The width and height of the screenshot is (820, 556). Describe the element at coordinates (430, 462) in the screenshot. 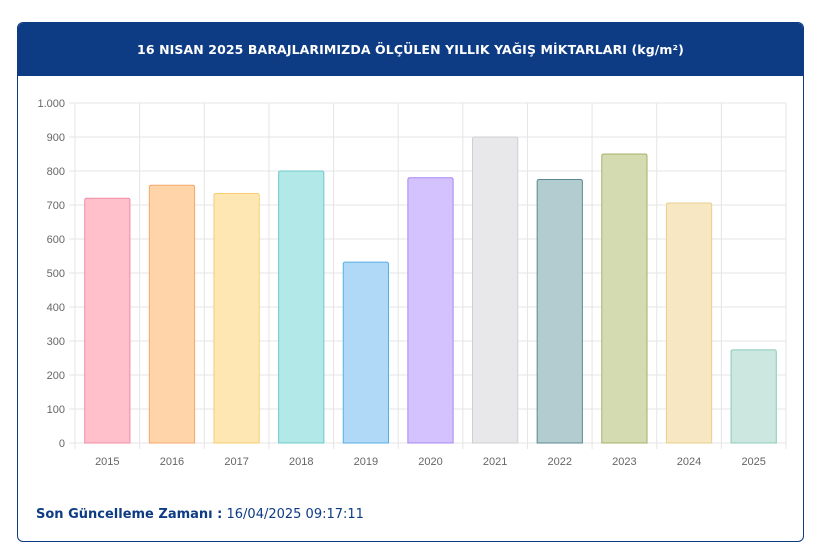

I see `x-tick-label: 2020` at that location.